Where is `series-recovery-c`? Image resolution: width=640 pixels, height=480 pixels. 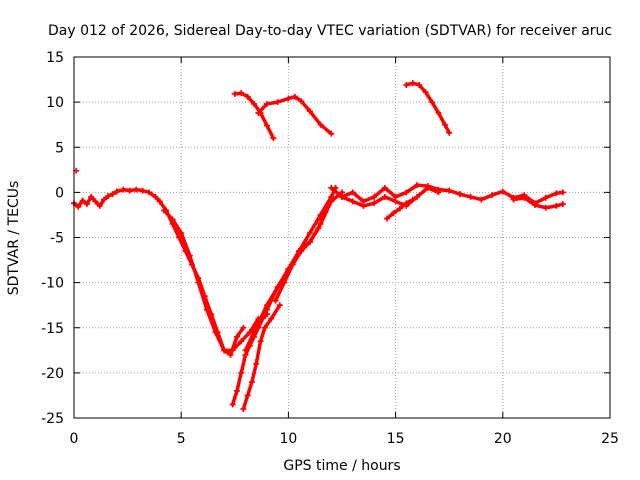
series-recovery-c is located at coordinates (305, 244).